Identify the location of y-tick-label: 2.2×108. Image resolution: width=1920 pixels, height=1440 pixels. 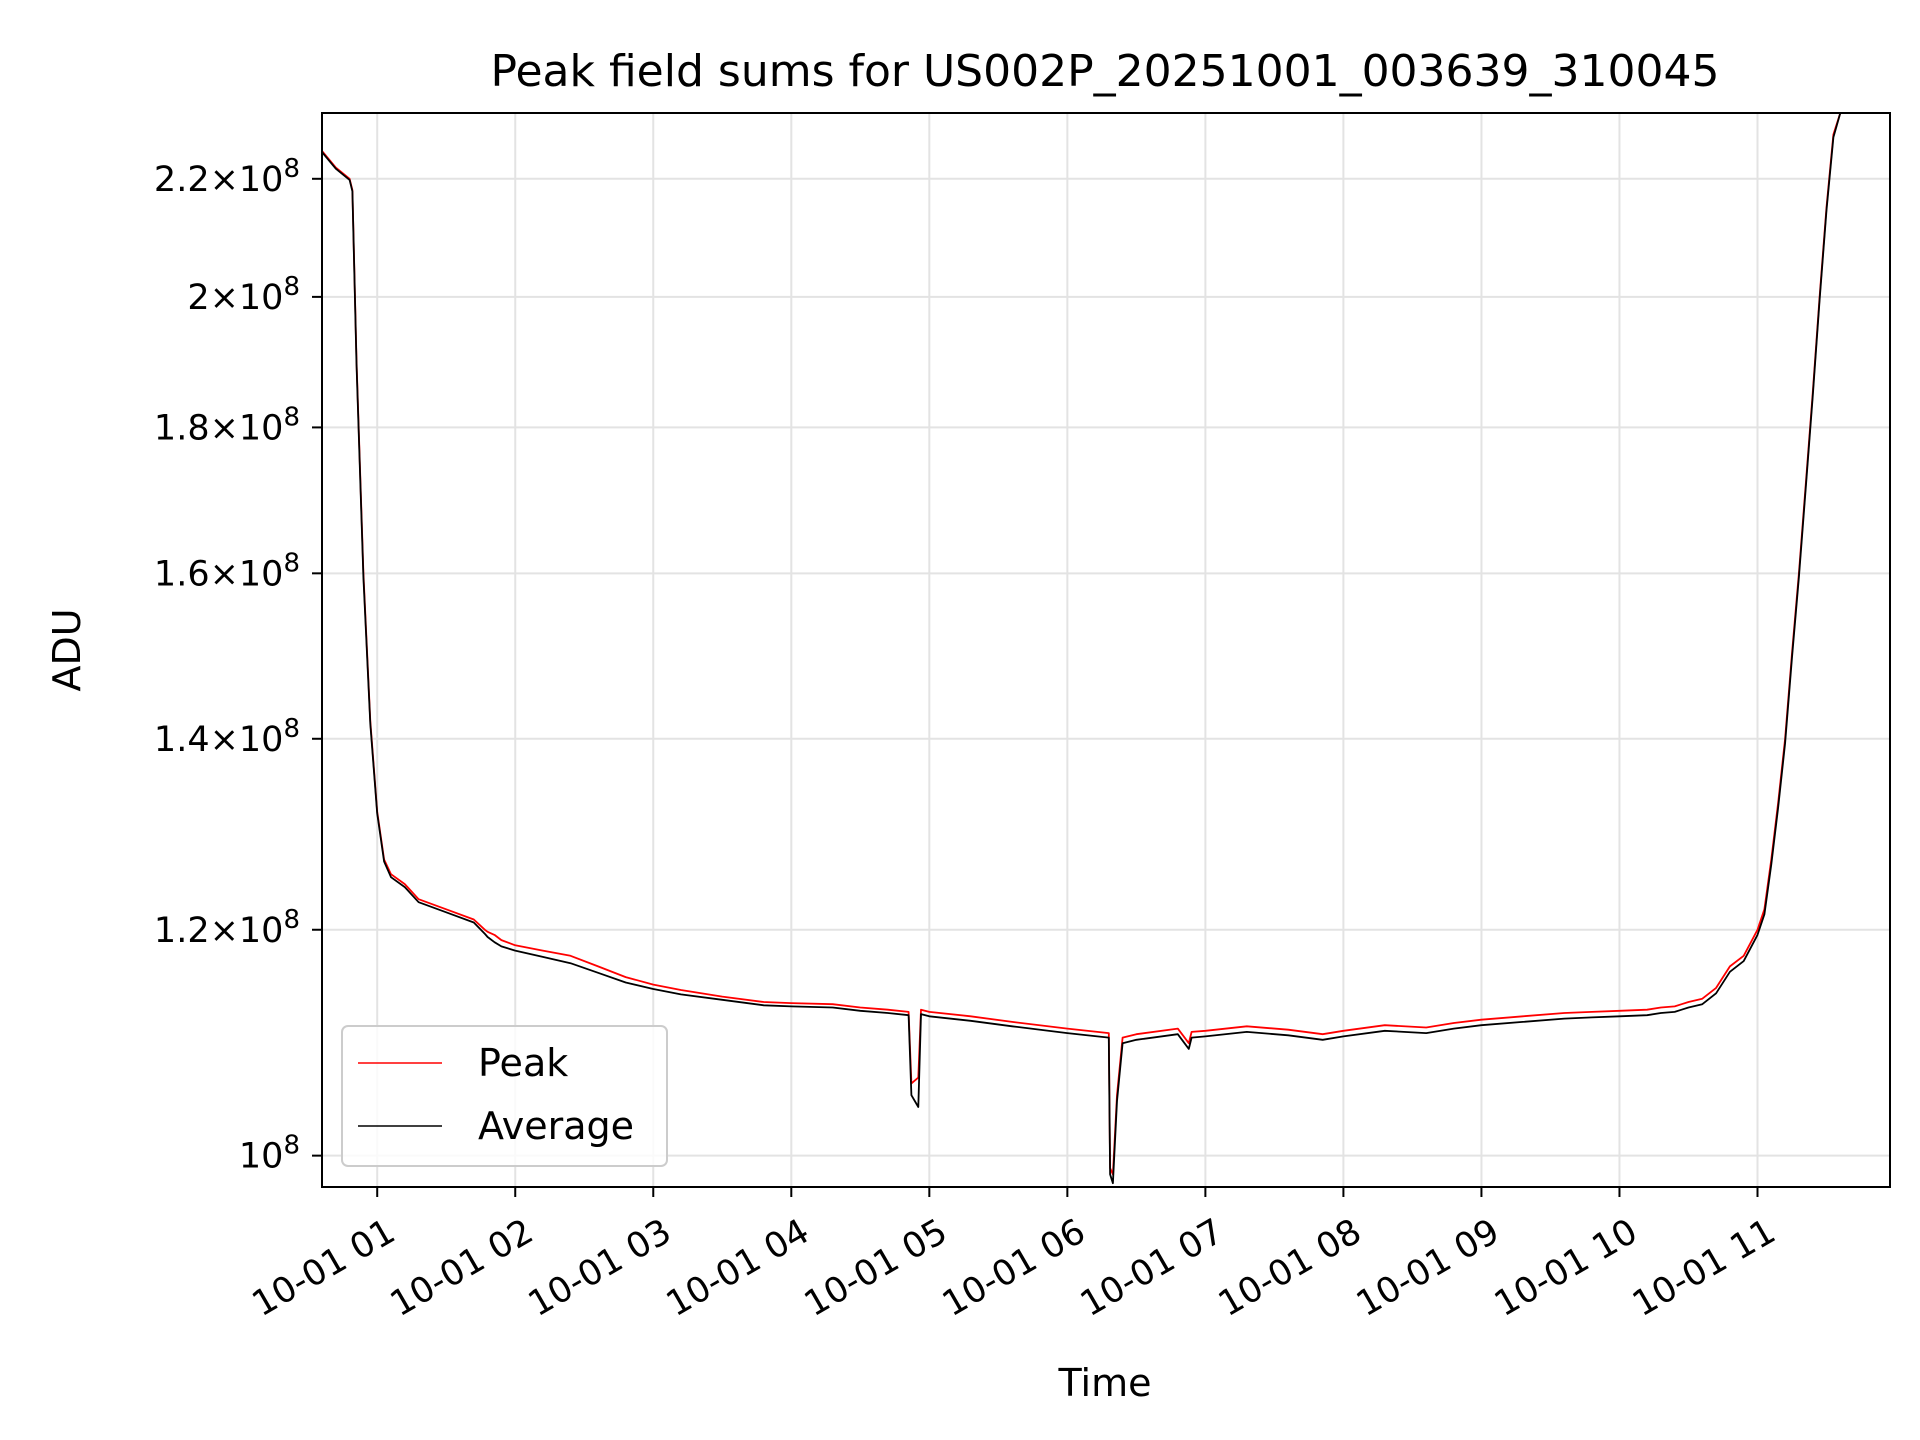
(227, 177).